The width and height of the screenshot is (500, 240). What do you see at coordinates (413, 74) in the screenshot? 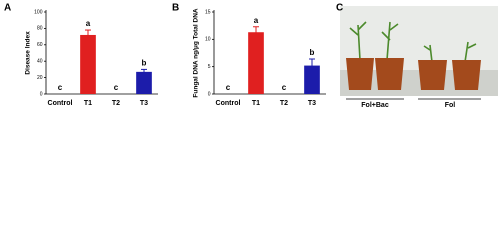
I see `pots` at bounding box center [413, 74].